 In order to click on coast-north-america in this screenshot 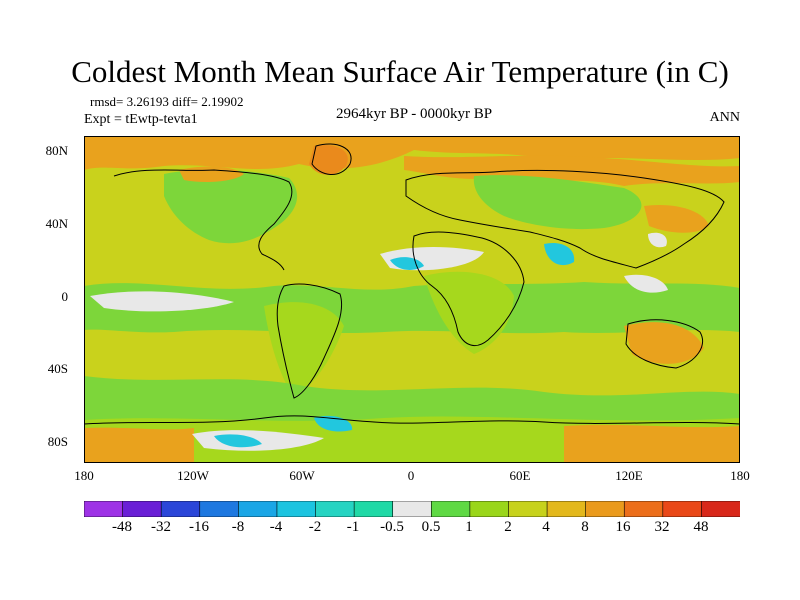, I will do `click(203, 220)`.